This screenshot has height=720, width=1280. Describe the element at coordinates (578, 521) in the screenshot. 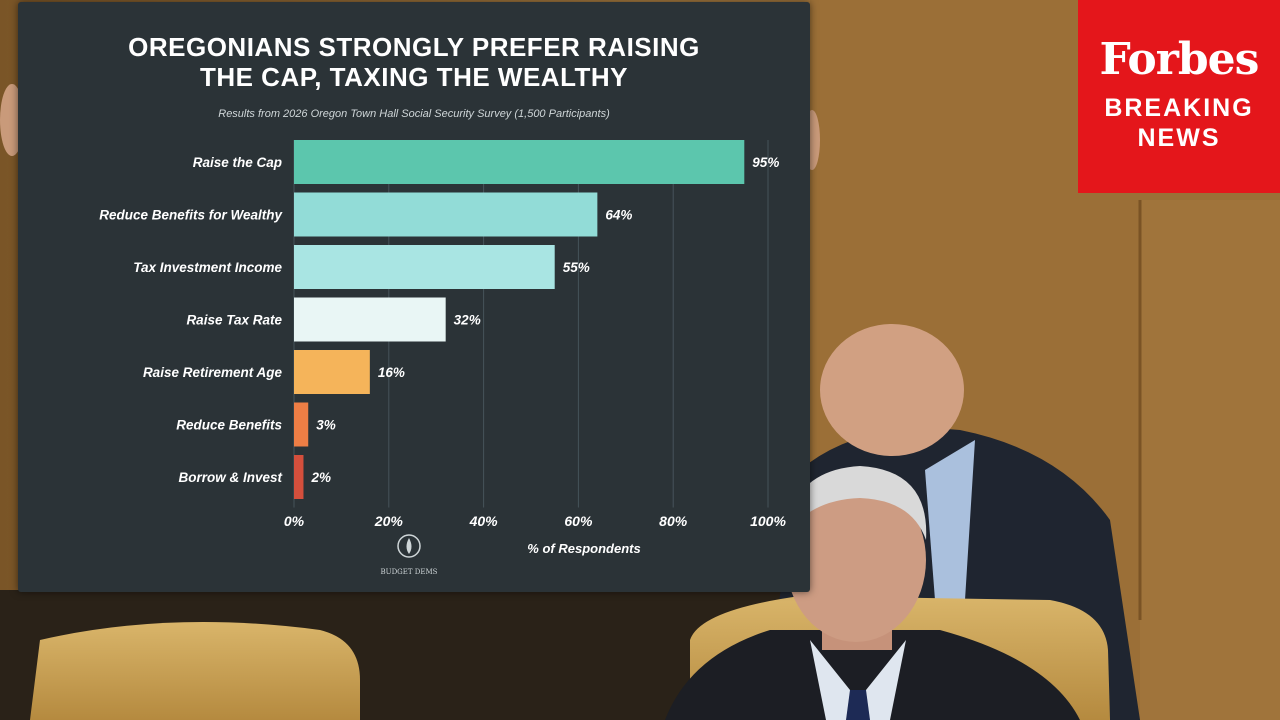

I see `x-tick-label: 60%` at that location.